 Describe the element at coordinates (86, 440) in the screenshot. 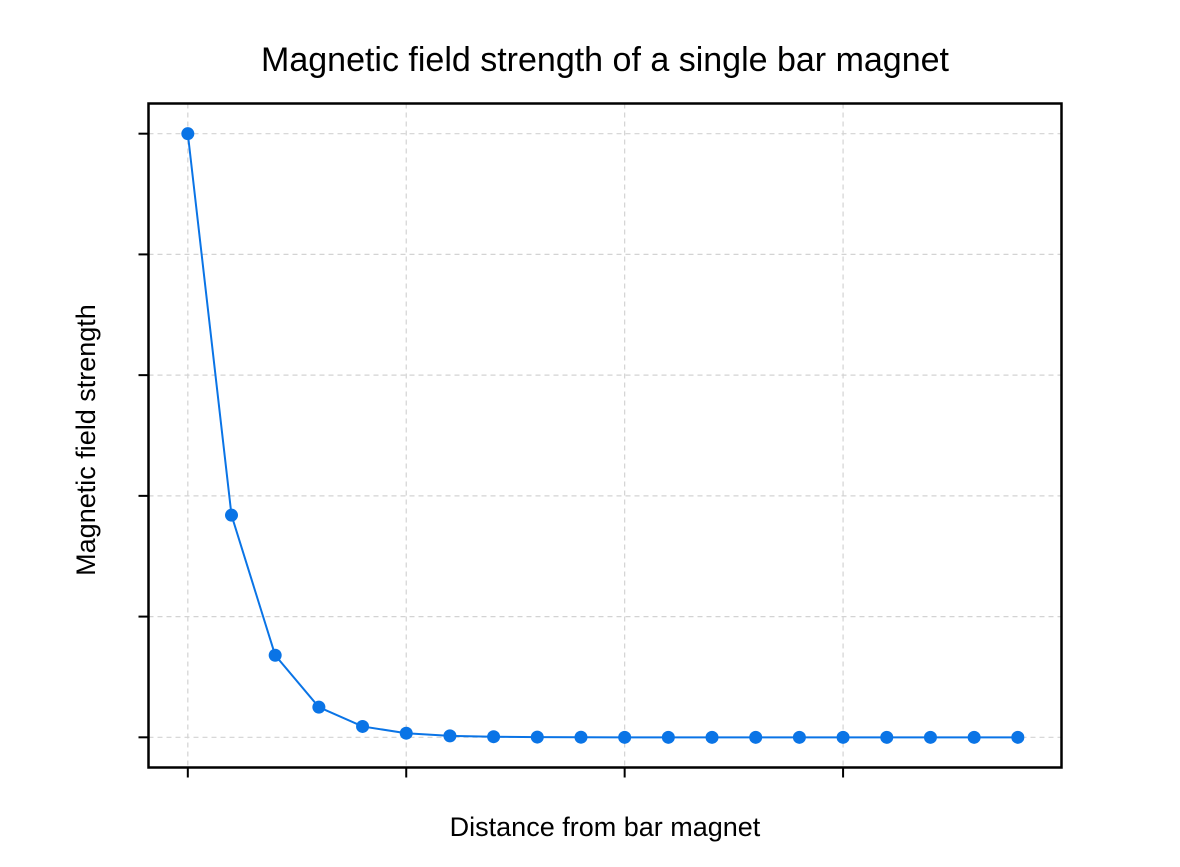

I see `y-axis-label: Magnetic field strength` at that location.